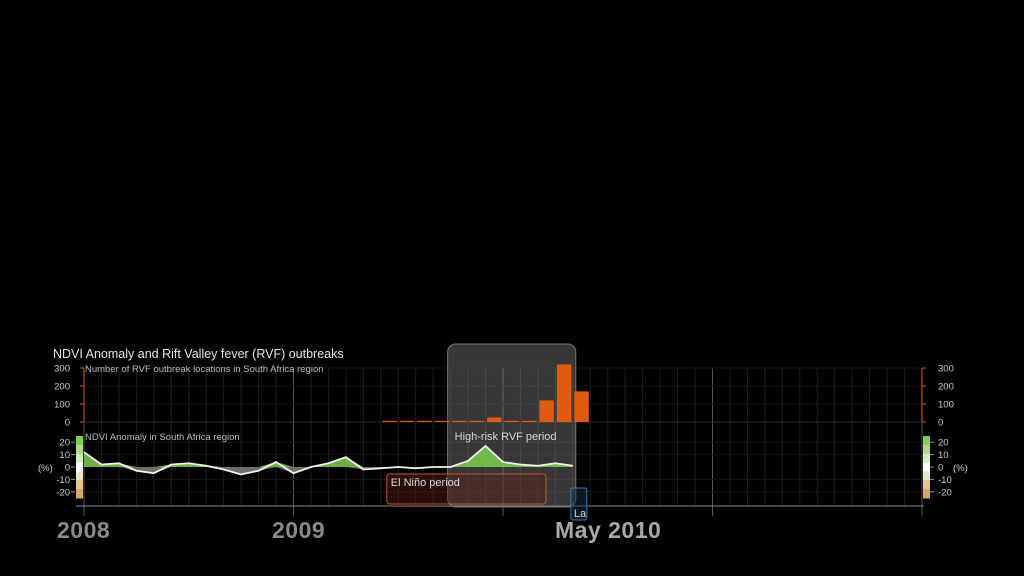 The image size is (1024, 576). I want to click on high-risk-period-label: High-risk RVF period, so click(506, 437).